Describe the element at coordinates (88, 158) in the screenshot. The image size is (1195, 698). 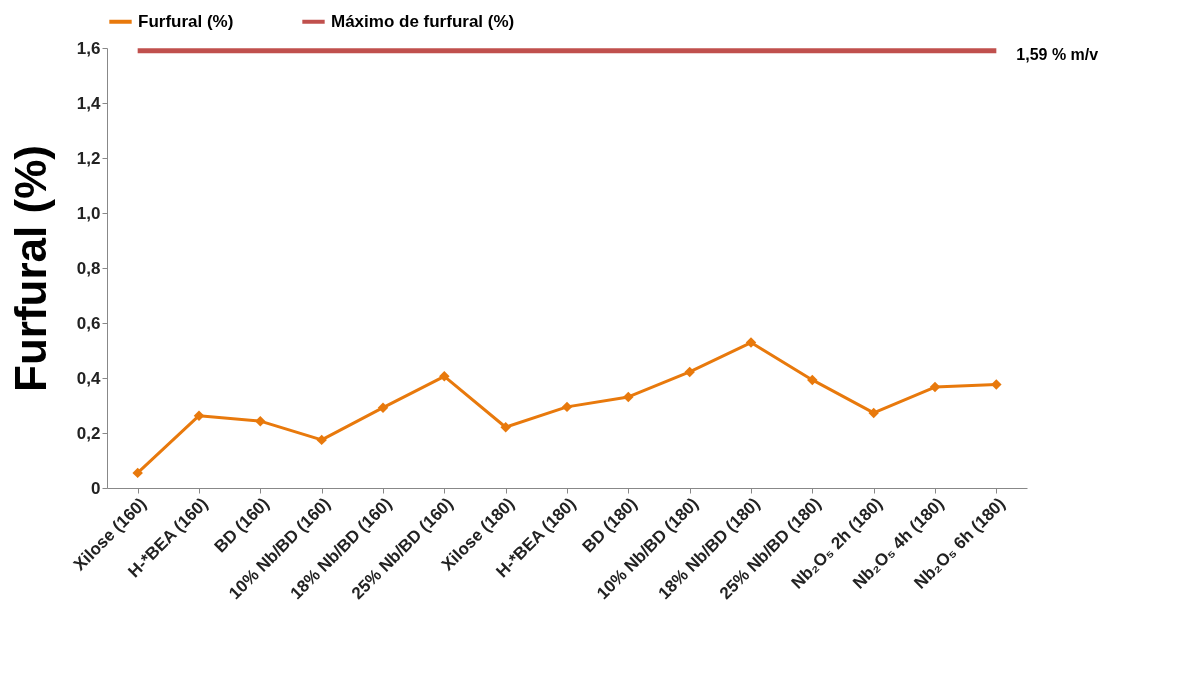
I see `y-tick-label: 1,2` at that location.